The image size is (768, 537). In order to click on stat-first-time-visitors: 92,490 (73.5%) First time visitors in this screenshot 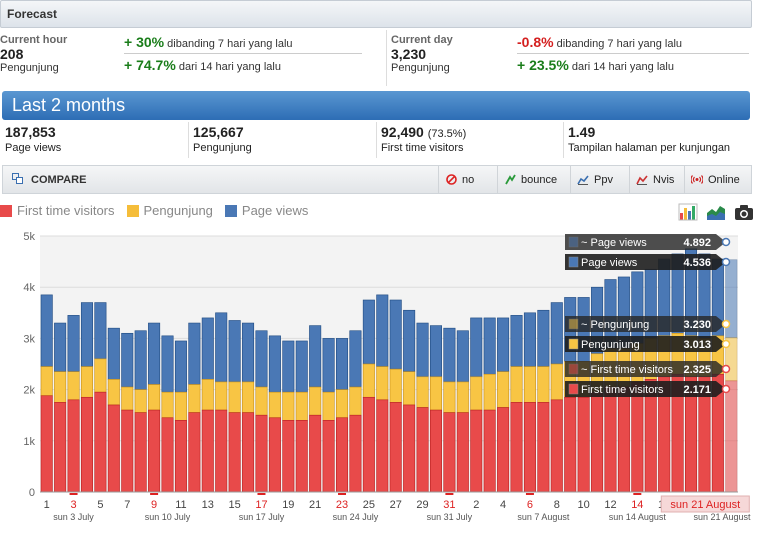, I will do `click(423, 139)`.